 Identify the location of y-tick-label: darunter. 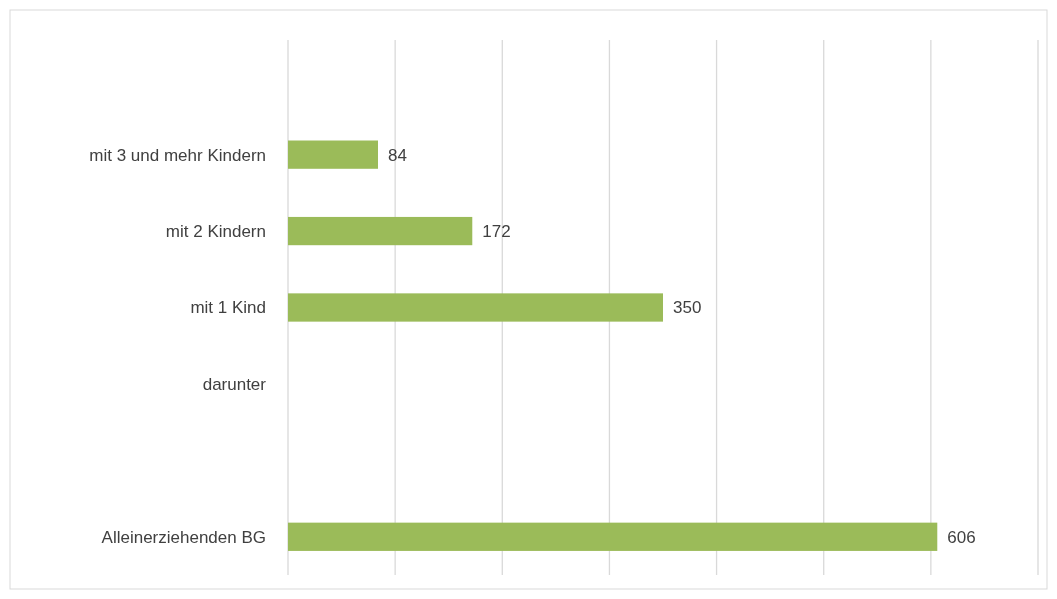
(234, 384).